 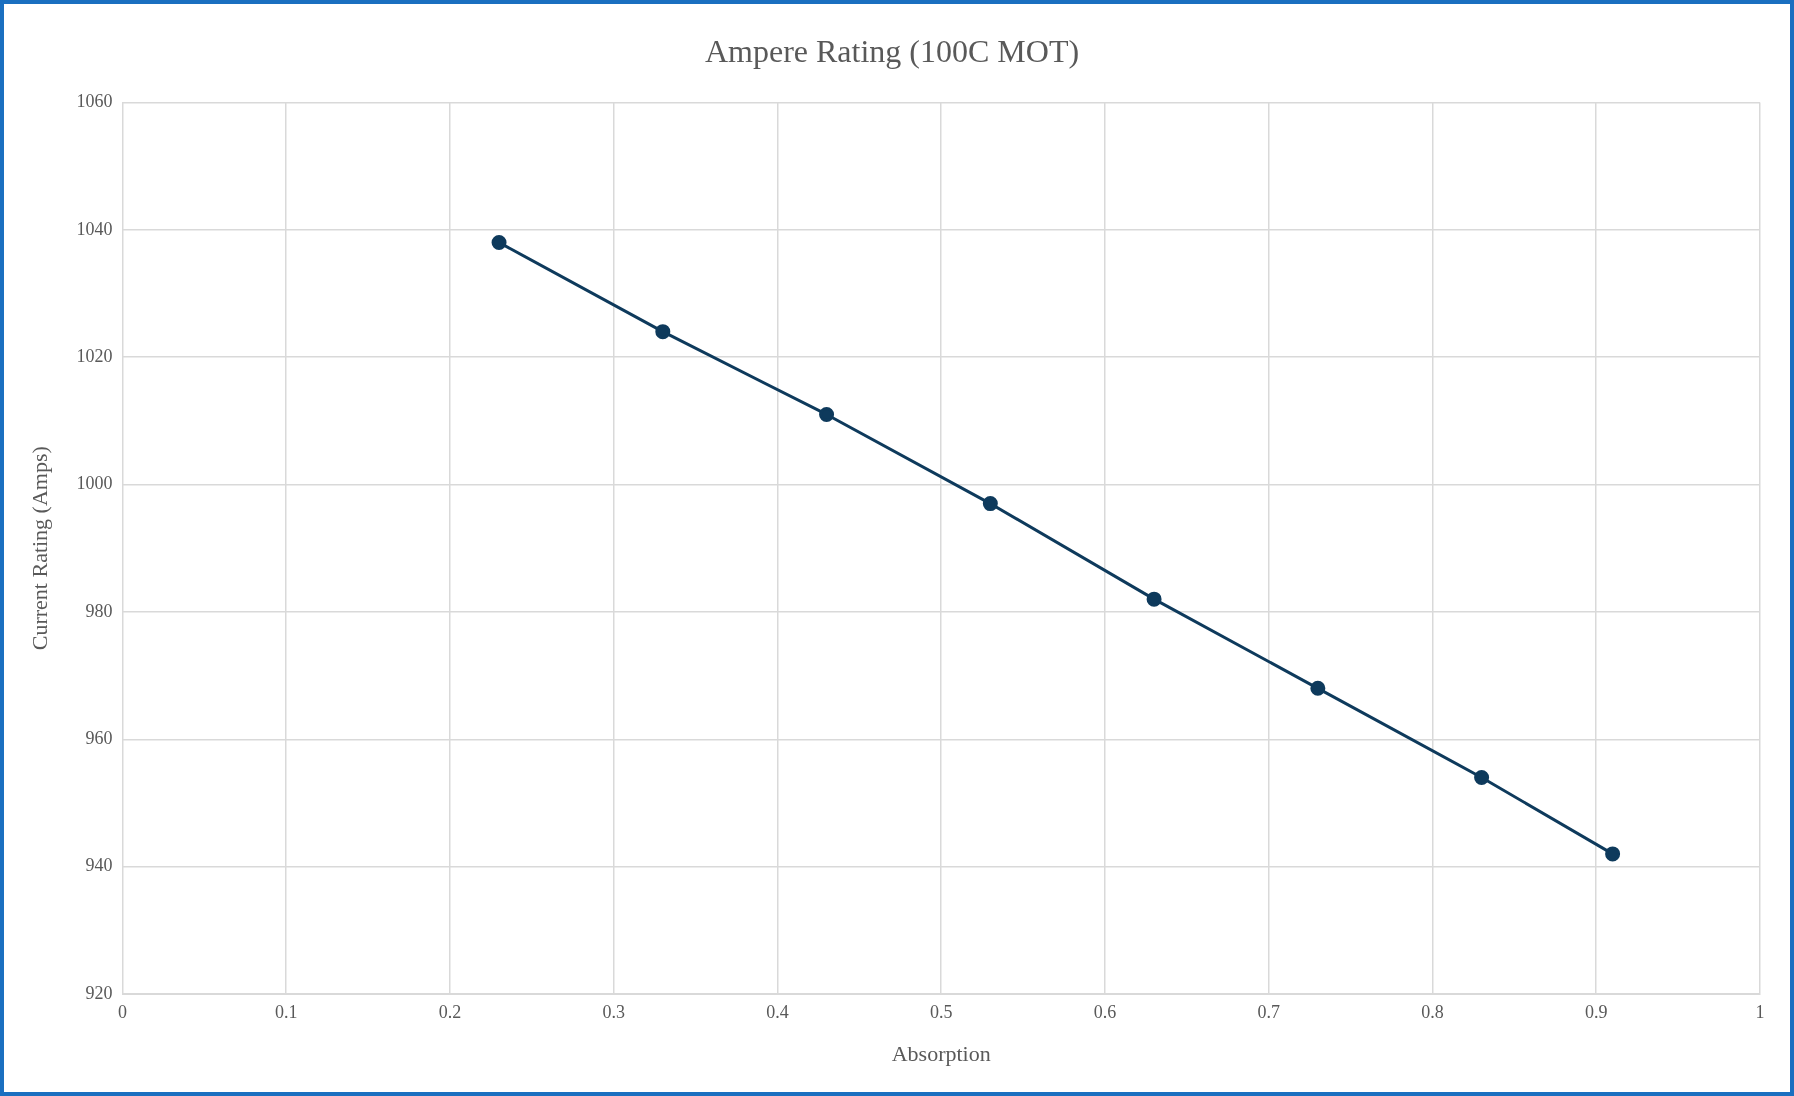 I want to click on chart-title: Ampere Rating (100C MOT), so click(x=892, y=50).